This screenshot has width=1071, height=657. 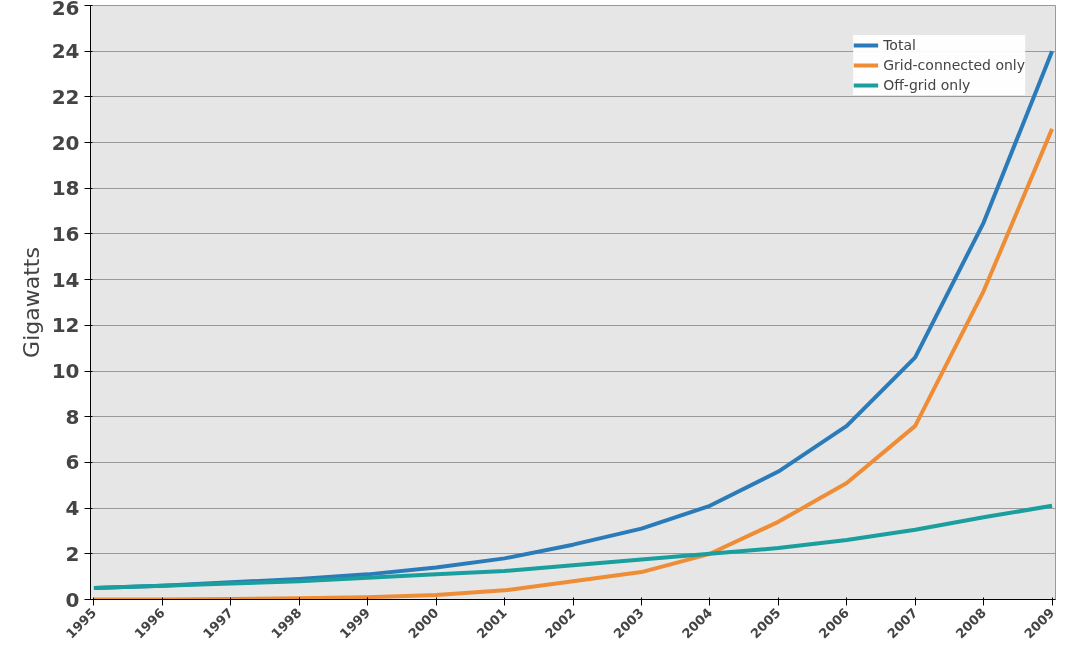 I want to click on y-tick-label: 18, so click(x=65, y=188).